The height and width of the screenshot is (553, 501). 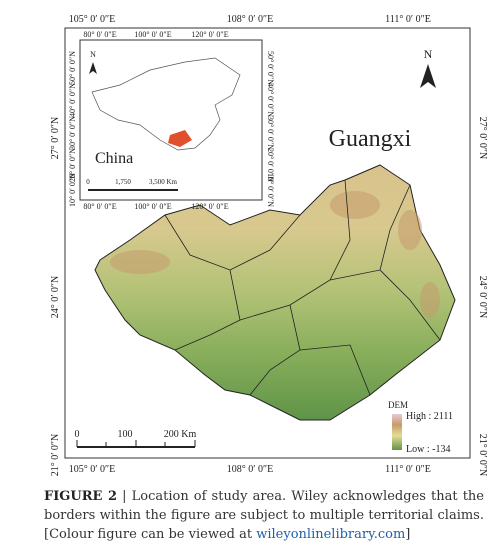 I want to click on caption-note-end: ], so click(x=408, y=534).